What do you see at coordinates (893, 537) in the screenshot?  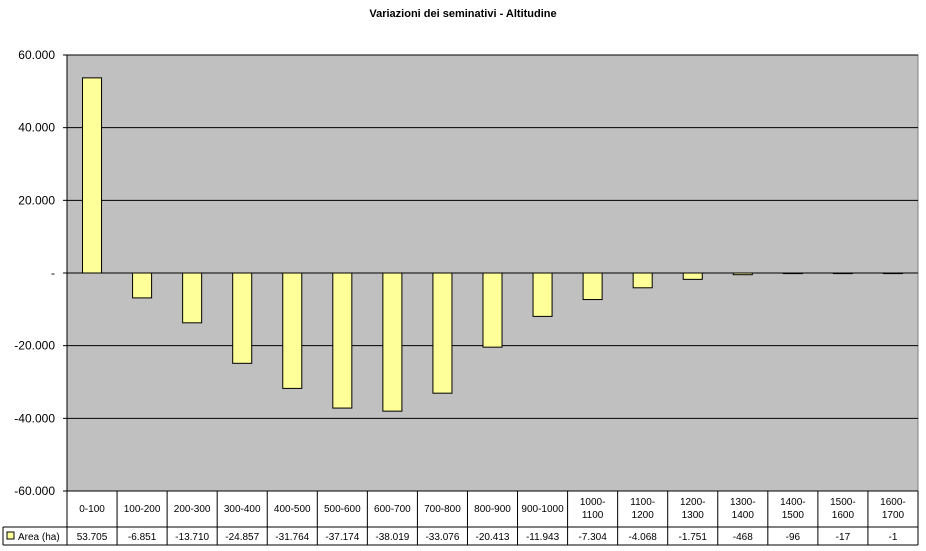 I see `data-value-label: -1` at bounding box center [893, 537].